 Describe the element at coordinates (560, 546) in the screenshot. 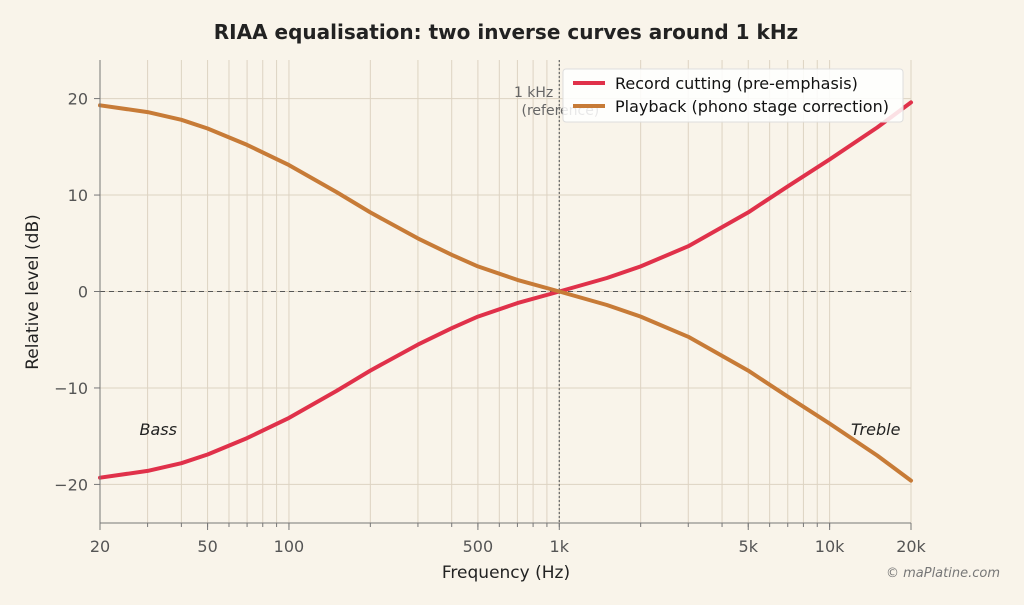

I see `x-tick-label: 1k` at that location.